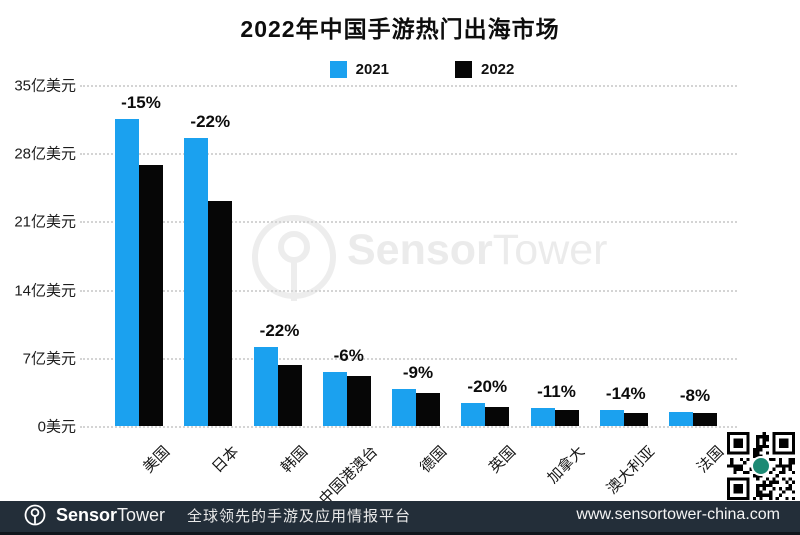  I want to click on footer-tagline: 全球领先的手游及应用情报平台, so click(299, 516).